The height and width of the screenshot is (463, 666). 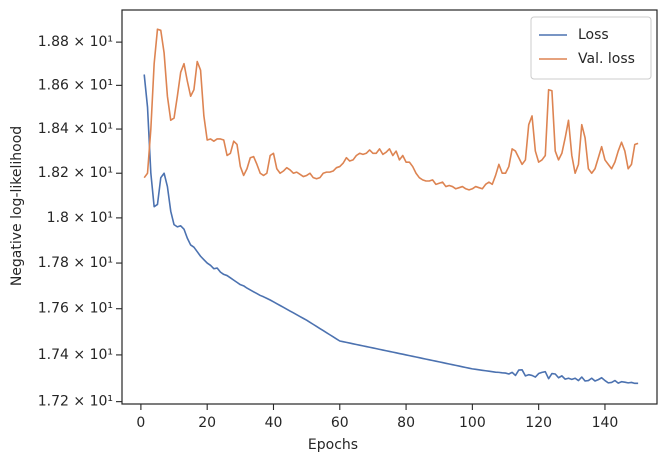 I want to click on legend-box, so click(x=591, y=48).